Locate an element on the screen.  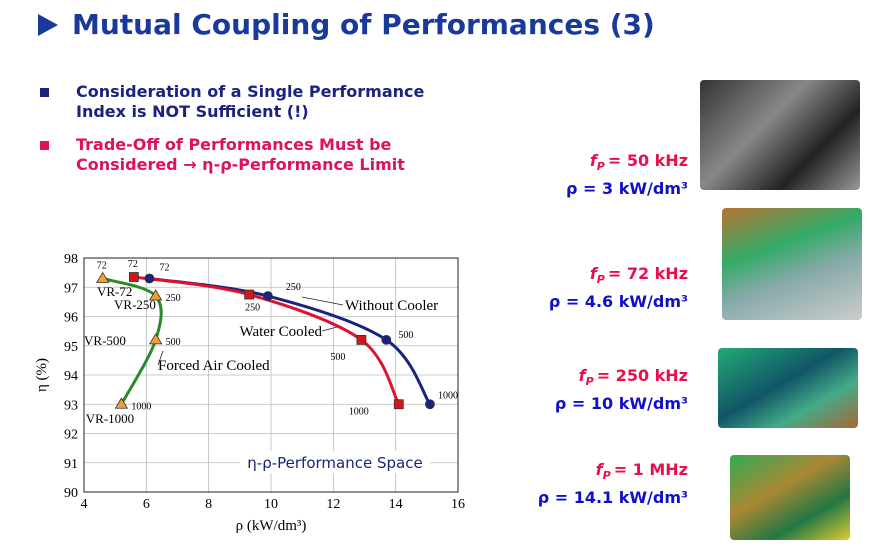
spec: fP = 250 kHz ρ = 10 kW/dm³ is located at coordinates (621, 390).